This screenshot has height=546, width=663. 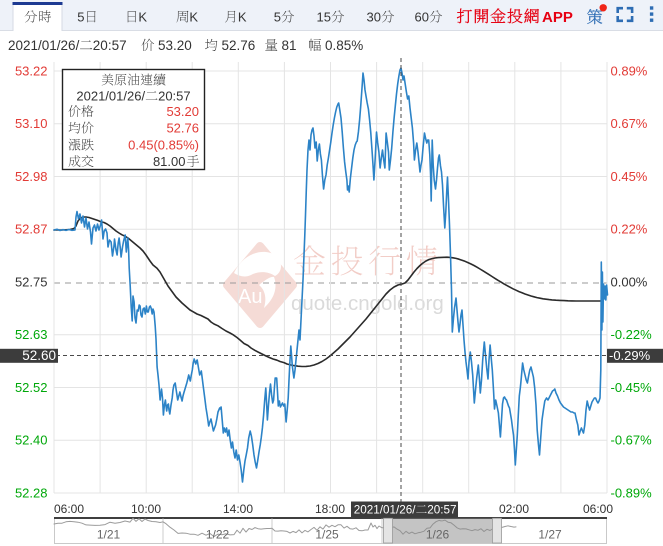 What do you see at coordinates (438, 535) in the screenshot?
I see `svg-text: 1/26` at bounding box center [438, 535].